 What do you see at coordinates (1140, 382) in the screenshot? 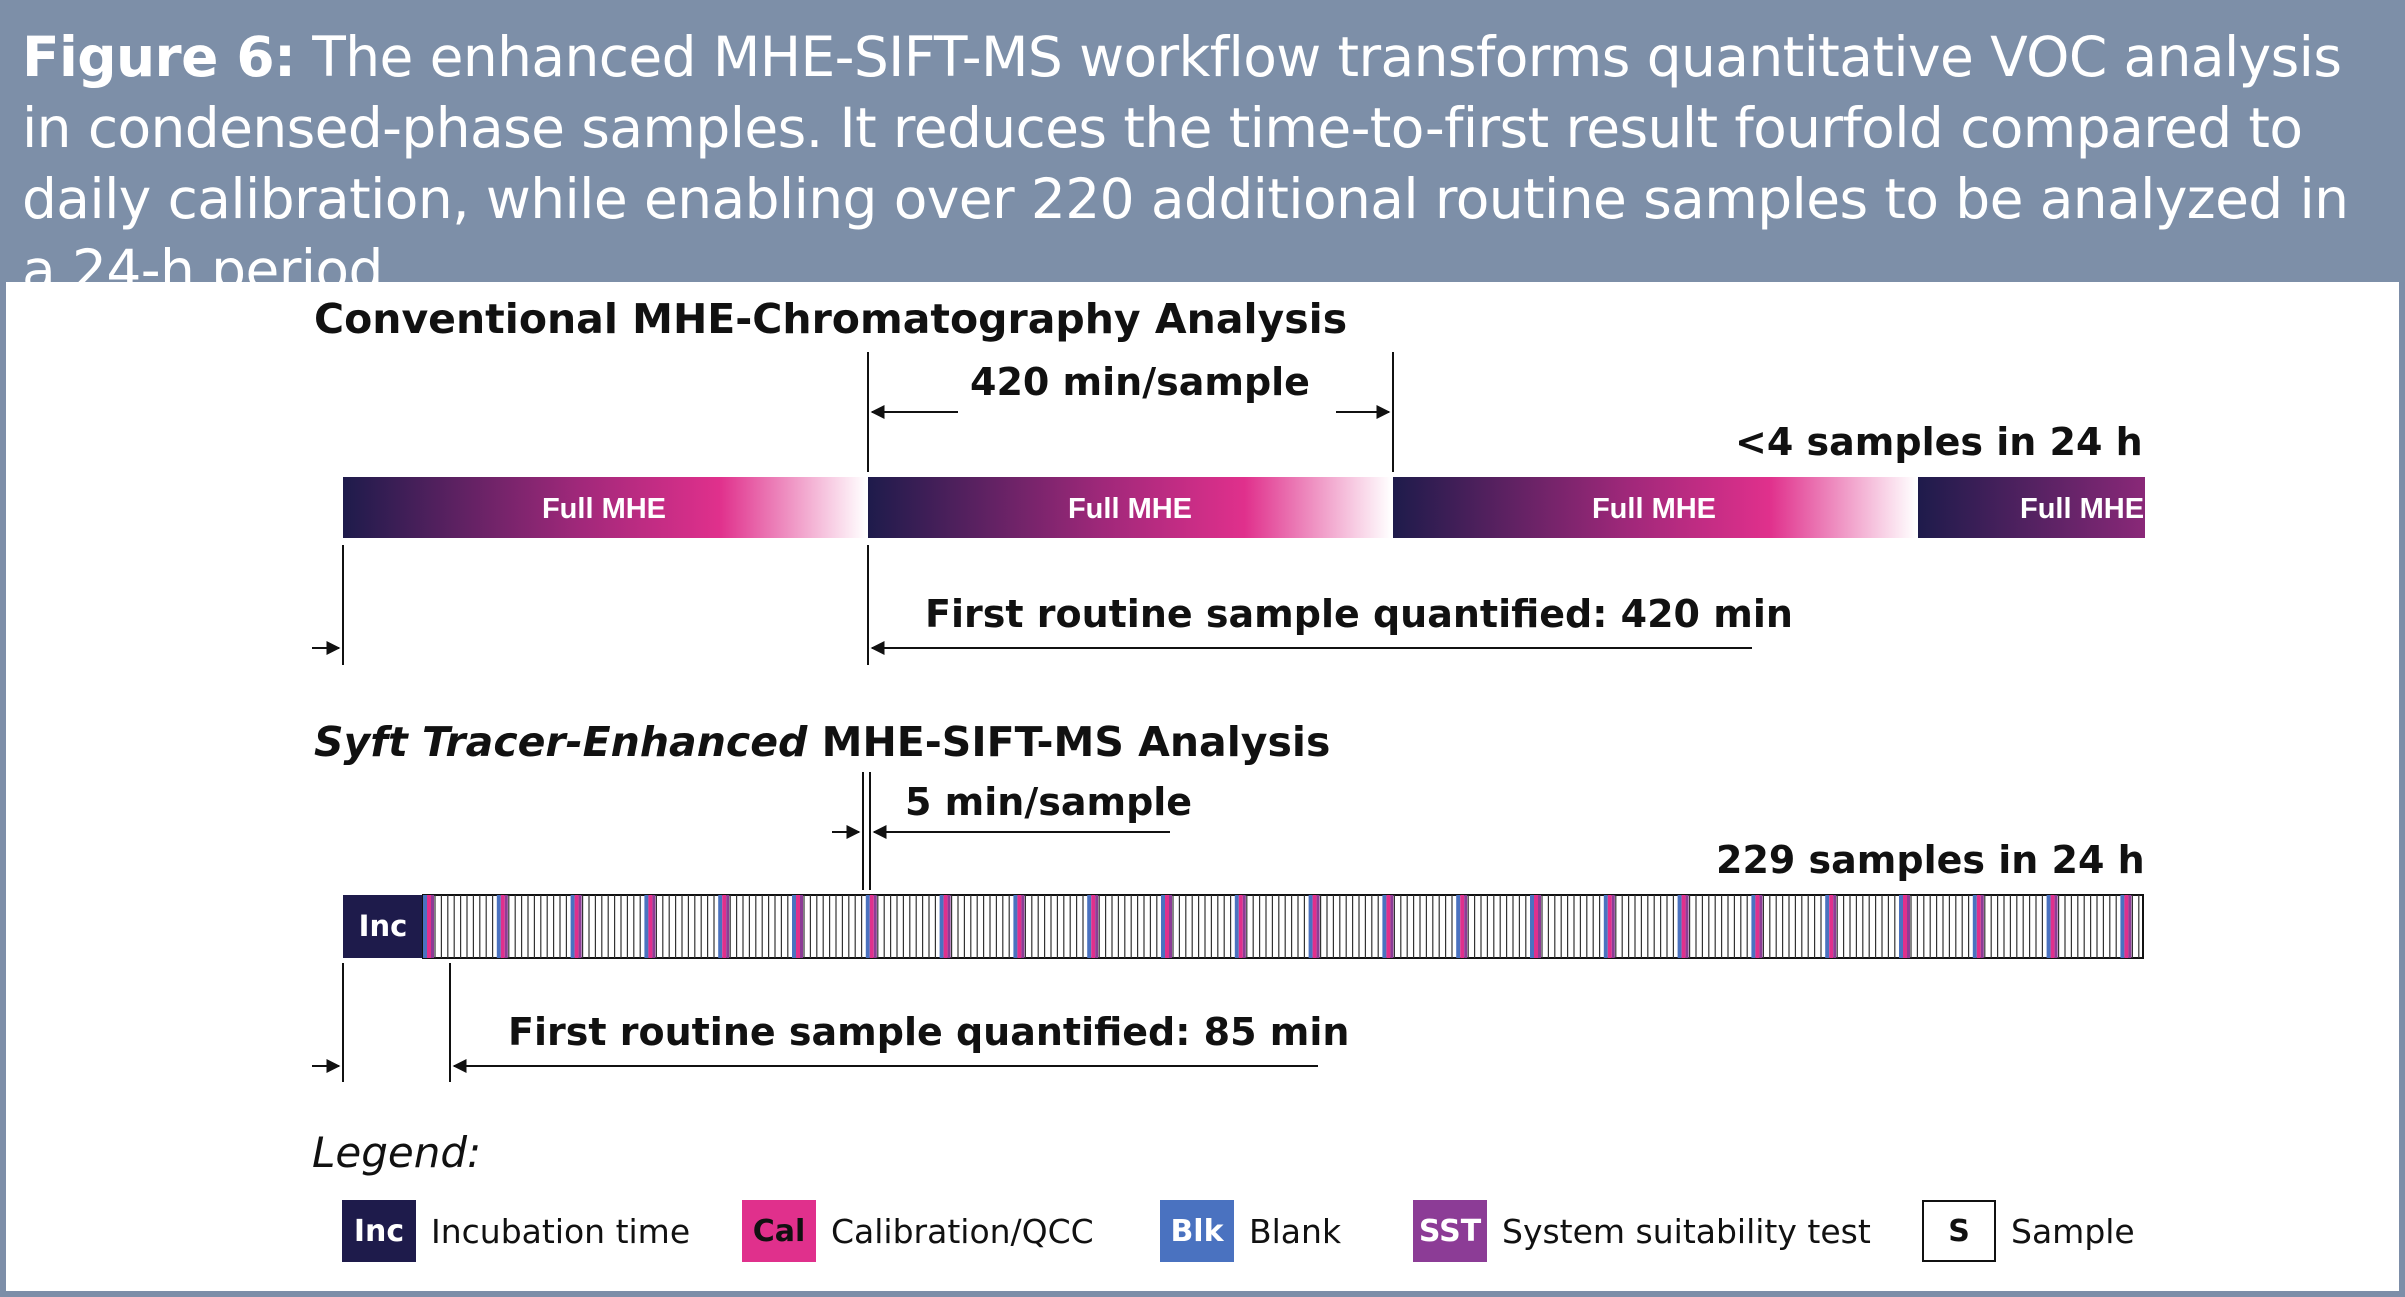
I see `conventional-per-sample: 420 min/sample` at bounding box center [1140, 382].